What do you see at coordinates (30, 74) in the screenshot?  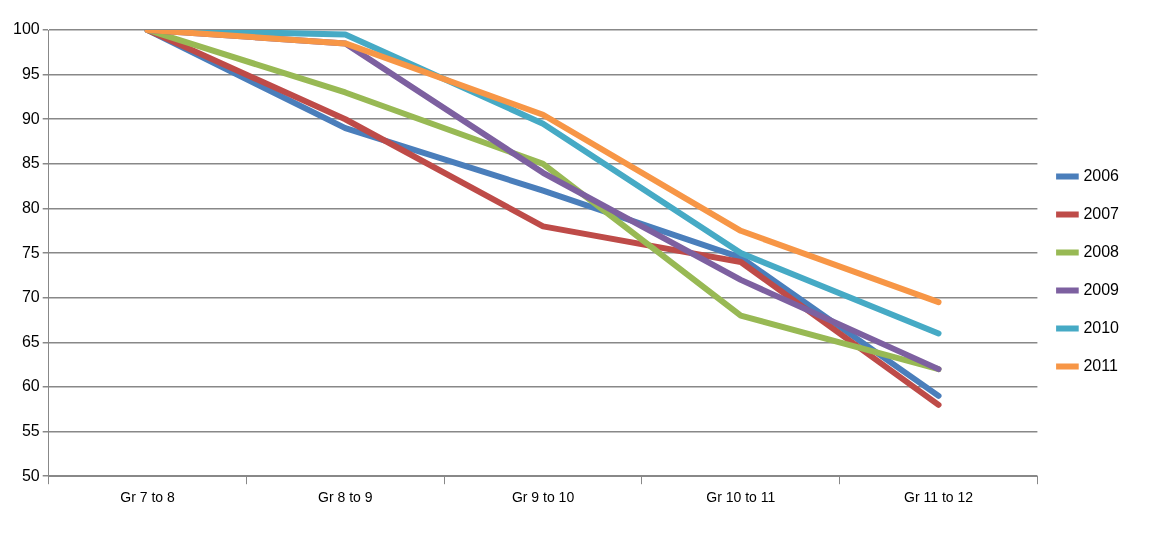 I see `y-tick-label: 95` at bounding box center [30, 74].